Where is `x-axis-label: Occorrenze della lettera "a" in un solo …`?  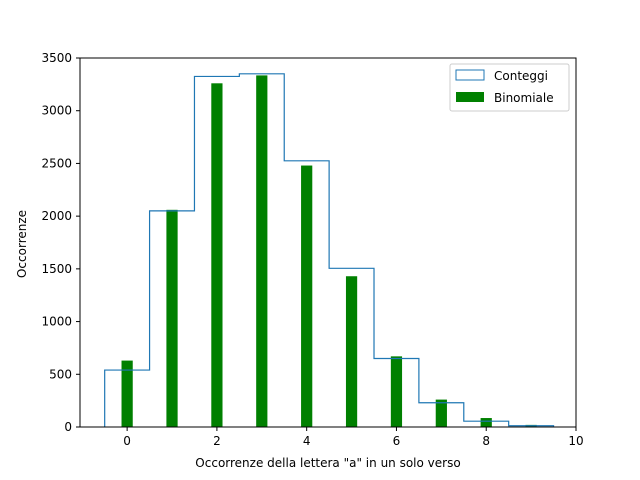 x-axis-label: Occorrenze della lettera "a" in un solo … is located at coordinates (327, 463).